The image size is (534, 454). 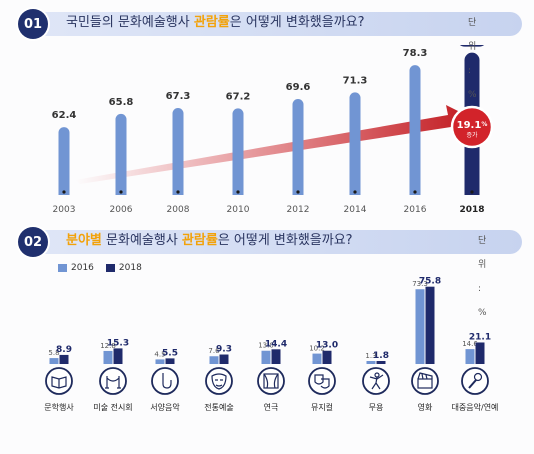 What do you see at coordinates (178, 96) in the screenshot?
I see `value-label-2008: 67.3` at bounding box center [178, 96].